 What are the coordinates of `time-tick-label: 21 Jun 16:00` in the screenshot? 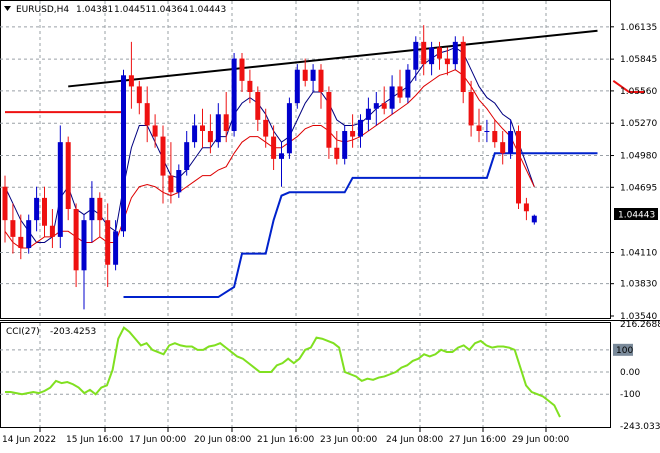 It's located at (285, 440).